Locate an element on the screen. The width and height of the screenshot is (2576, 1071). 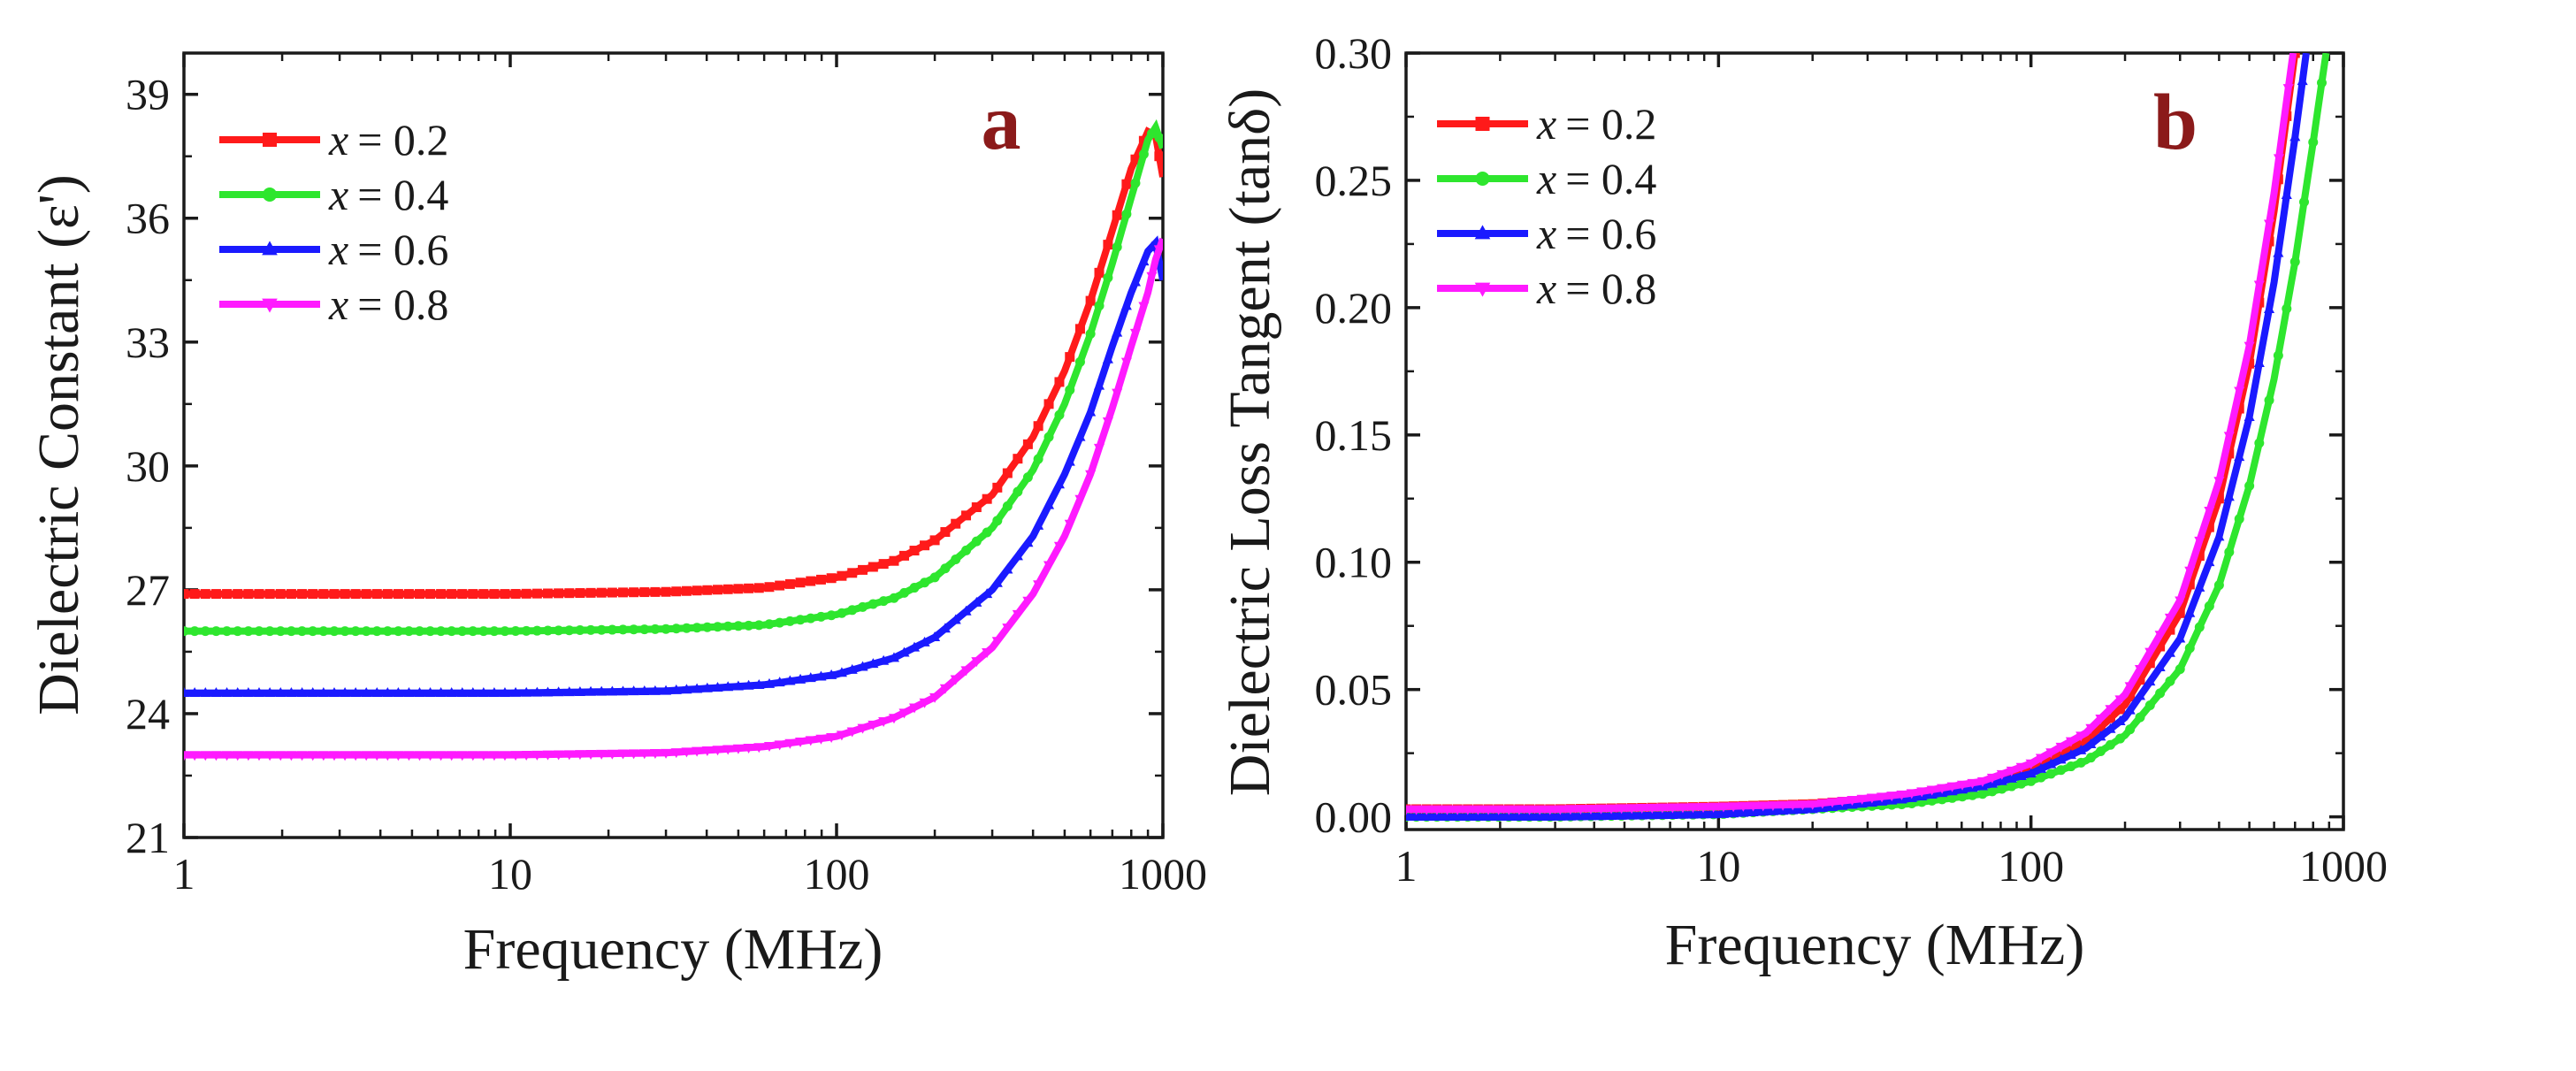
legend-var: x is located at coordinates (338, 304).